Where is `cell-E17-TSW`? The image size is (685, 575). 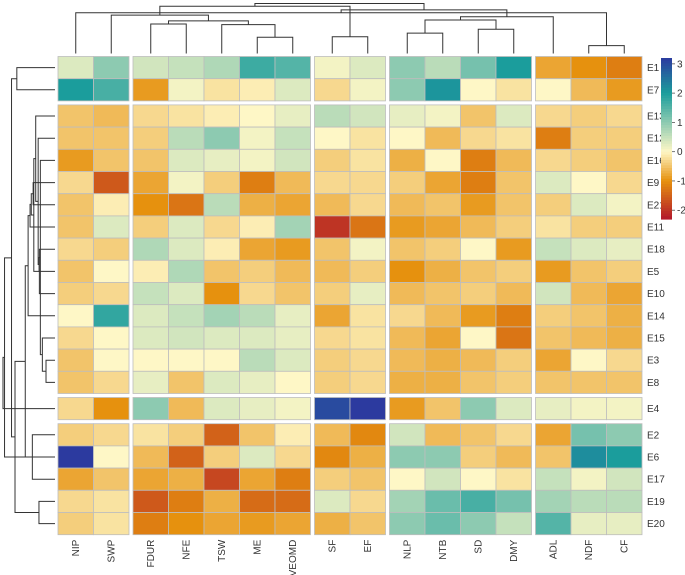 cell-E17-TSW is located at coordinates (221, 479).